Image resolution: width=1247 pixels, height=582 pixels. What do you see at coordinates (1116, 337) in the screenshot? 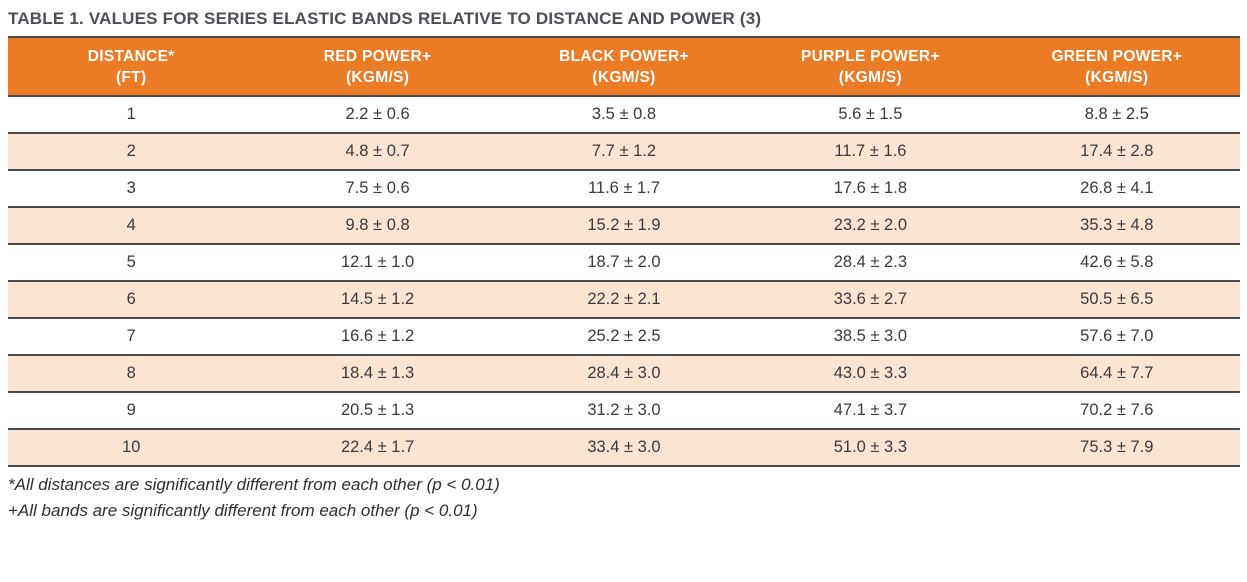
I see `table-cell: 57.6 ± 7.0` at bounding box center [1116, 337].